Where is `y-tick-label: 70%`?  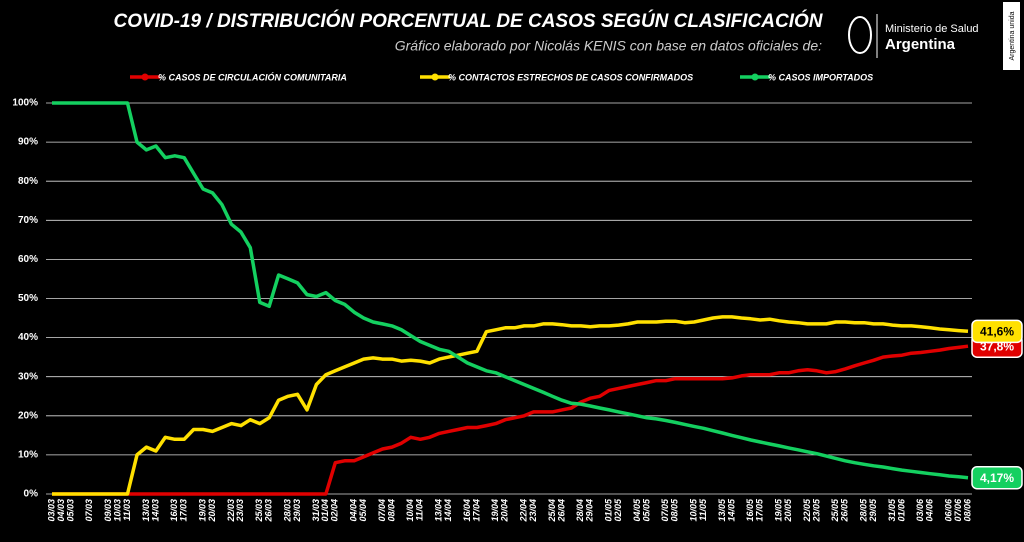 y-tick-label: 70% is located at coordinates (28, 220).